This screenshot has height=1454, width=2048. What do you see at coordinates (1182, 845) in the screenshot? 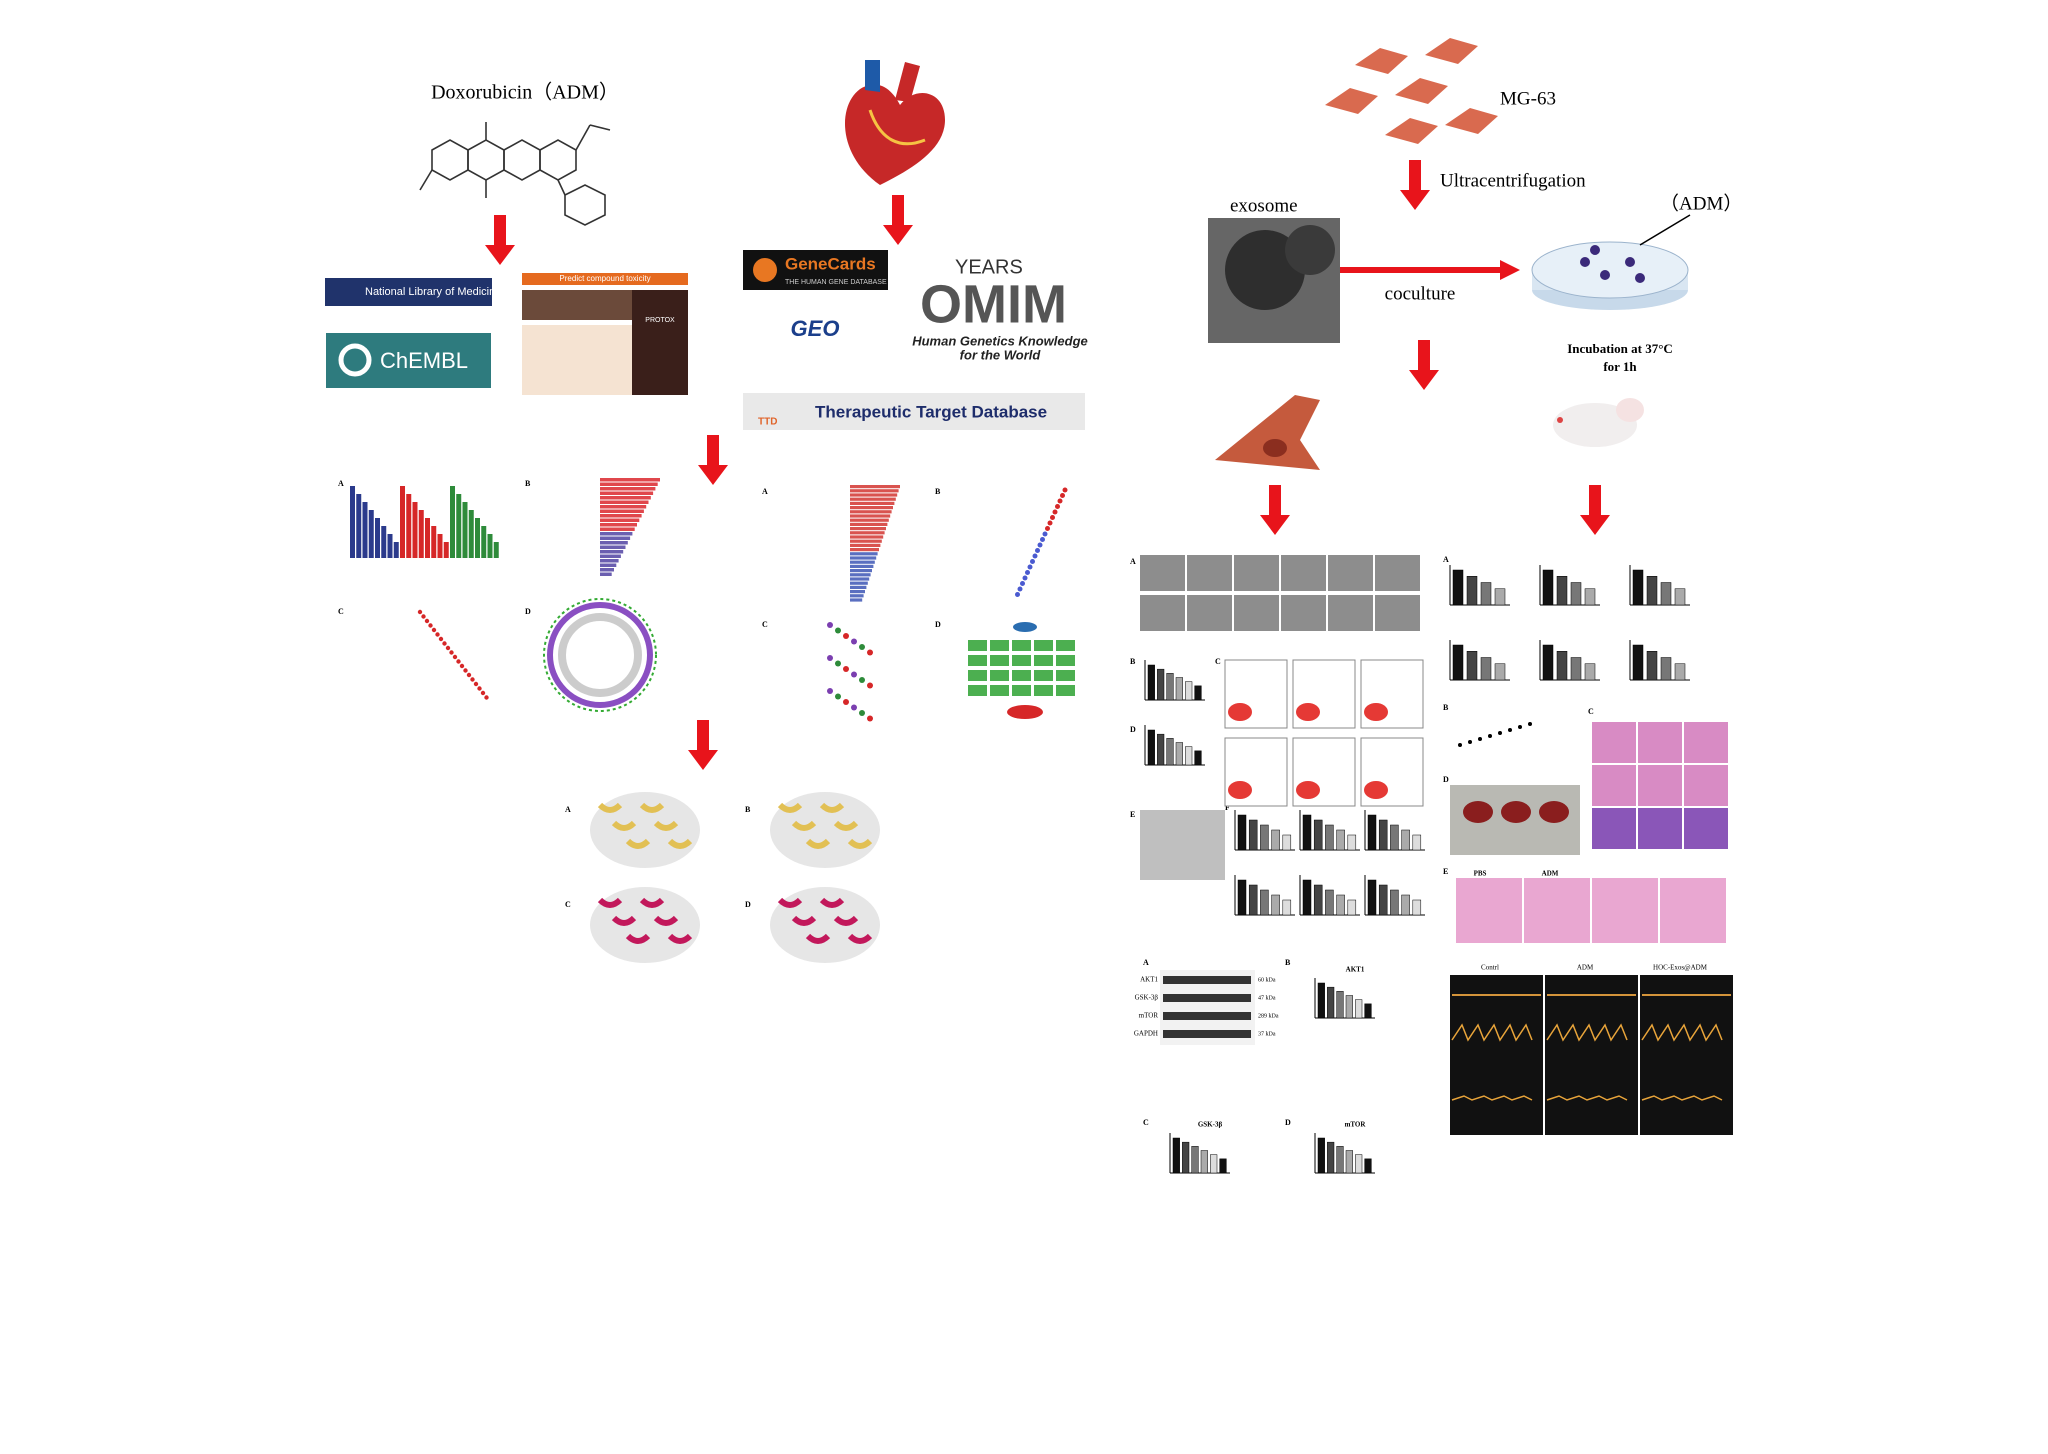
I see `blot-image` at bounding box center [1182, 845].